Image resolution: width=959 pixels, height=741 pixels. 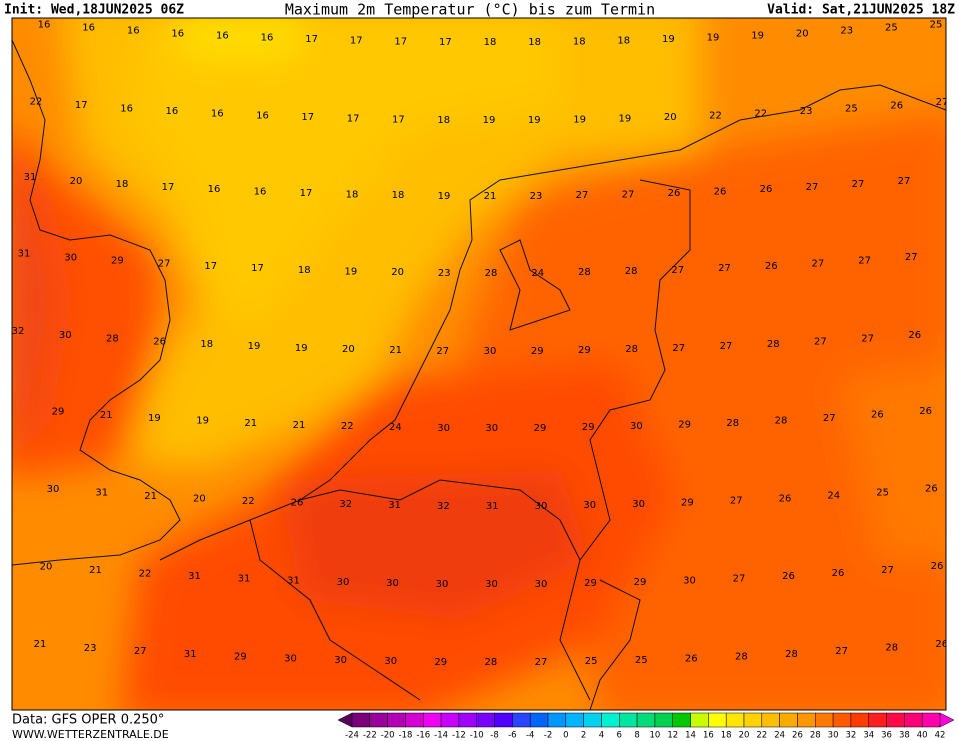 I want to click on colorbar-tick-label: 32, so click(x=850, y=736).